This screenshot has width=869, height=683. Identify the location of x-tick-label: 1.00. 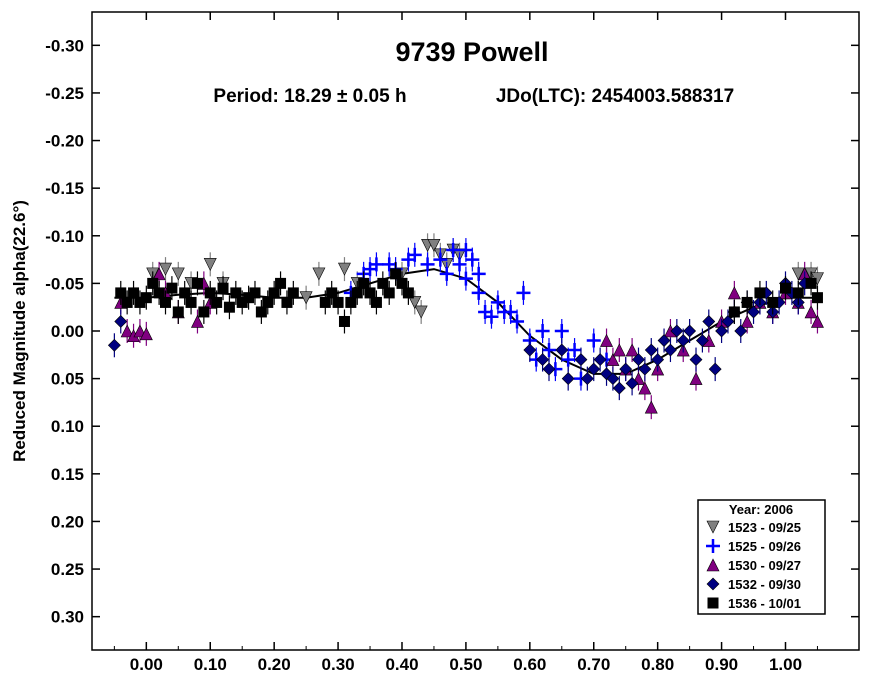
(785, 664).